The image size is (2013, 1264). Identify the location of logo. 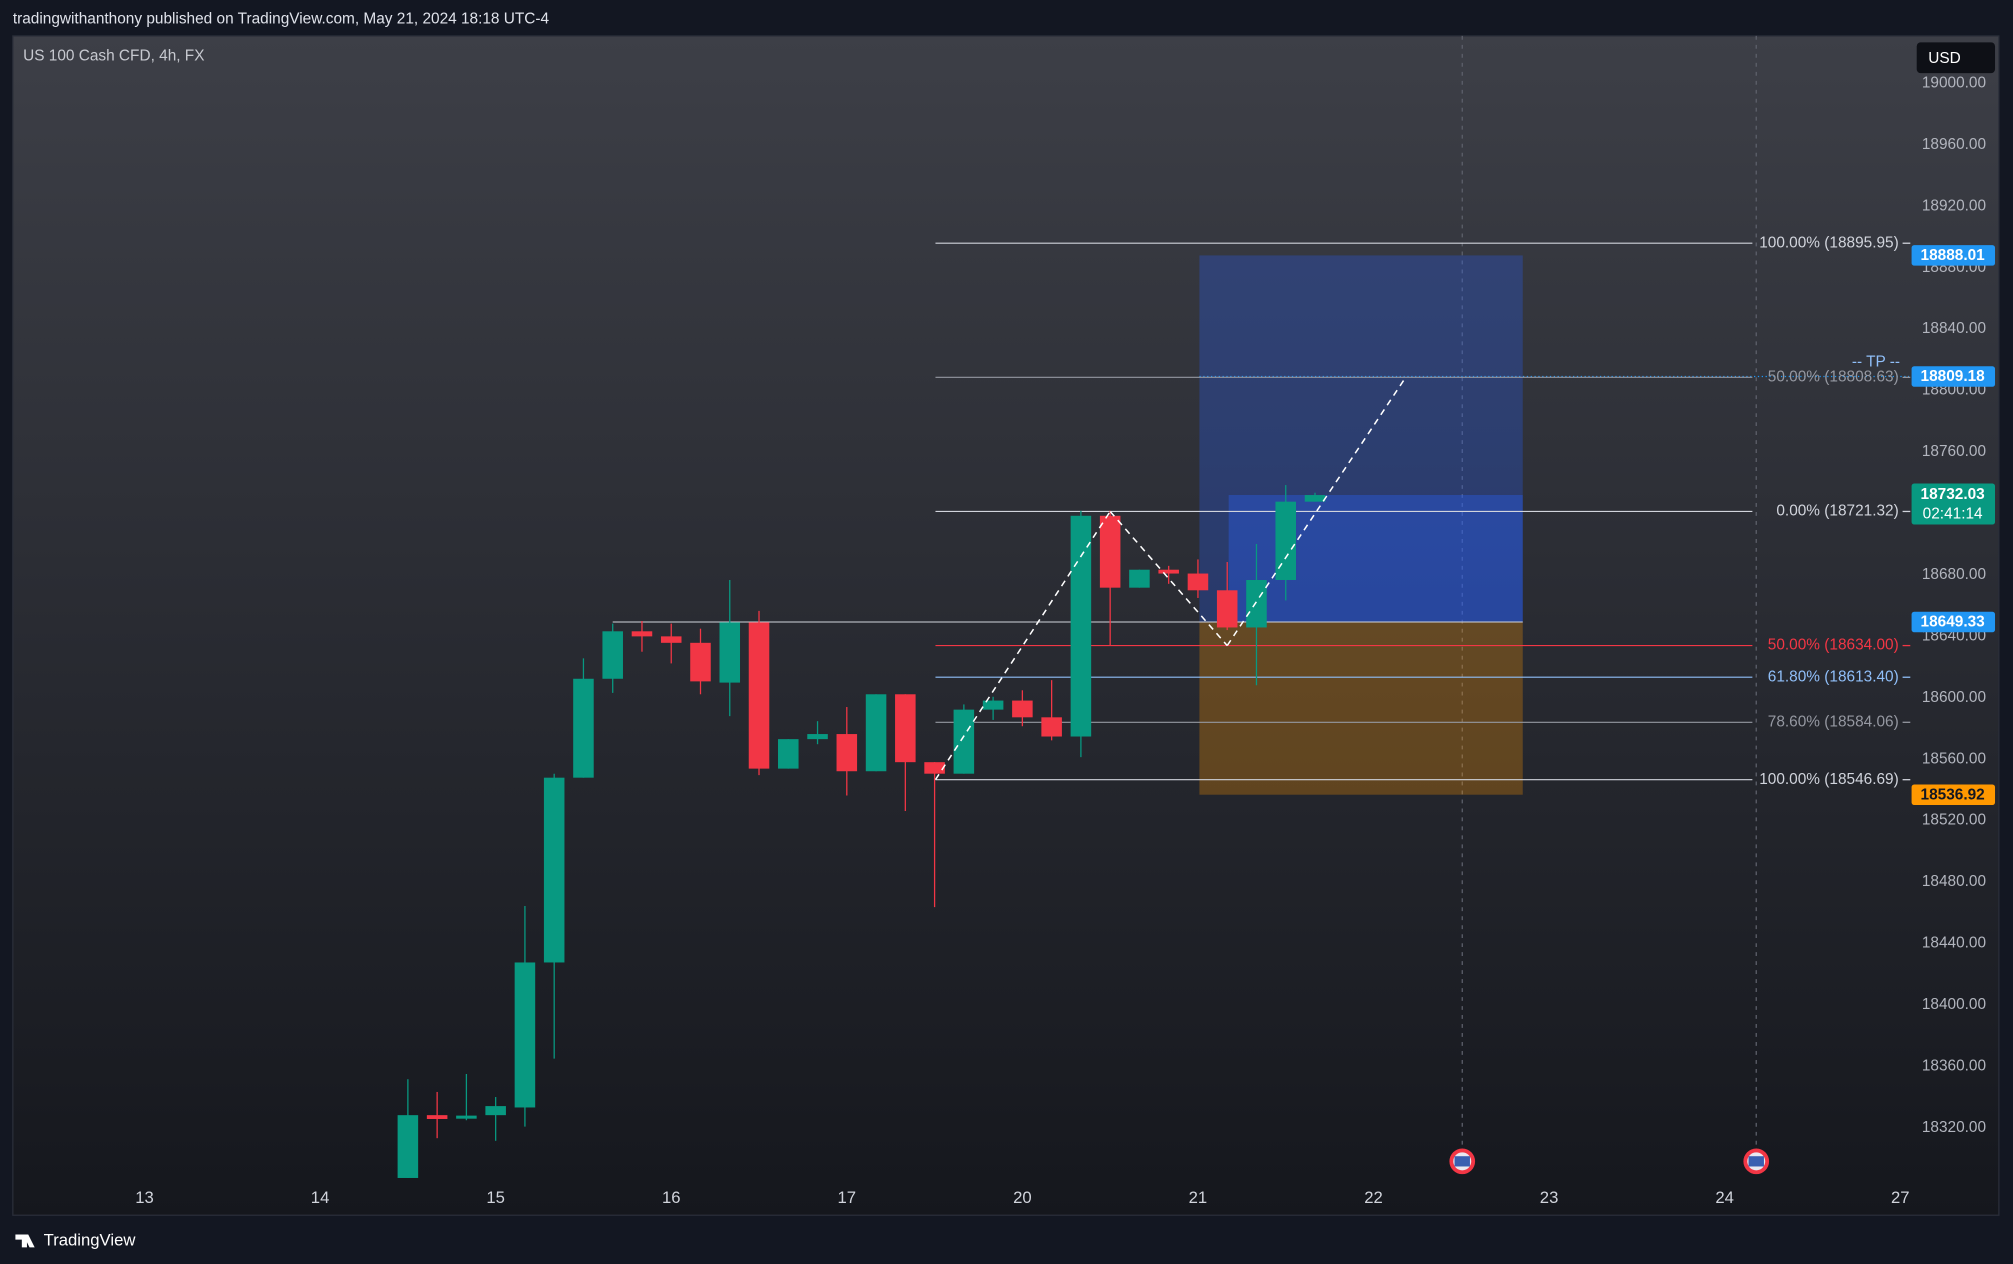
(25, 1241).